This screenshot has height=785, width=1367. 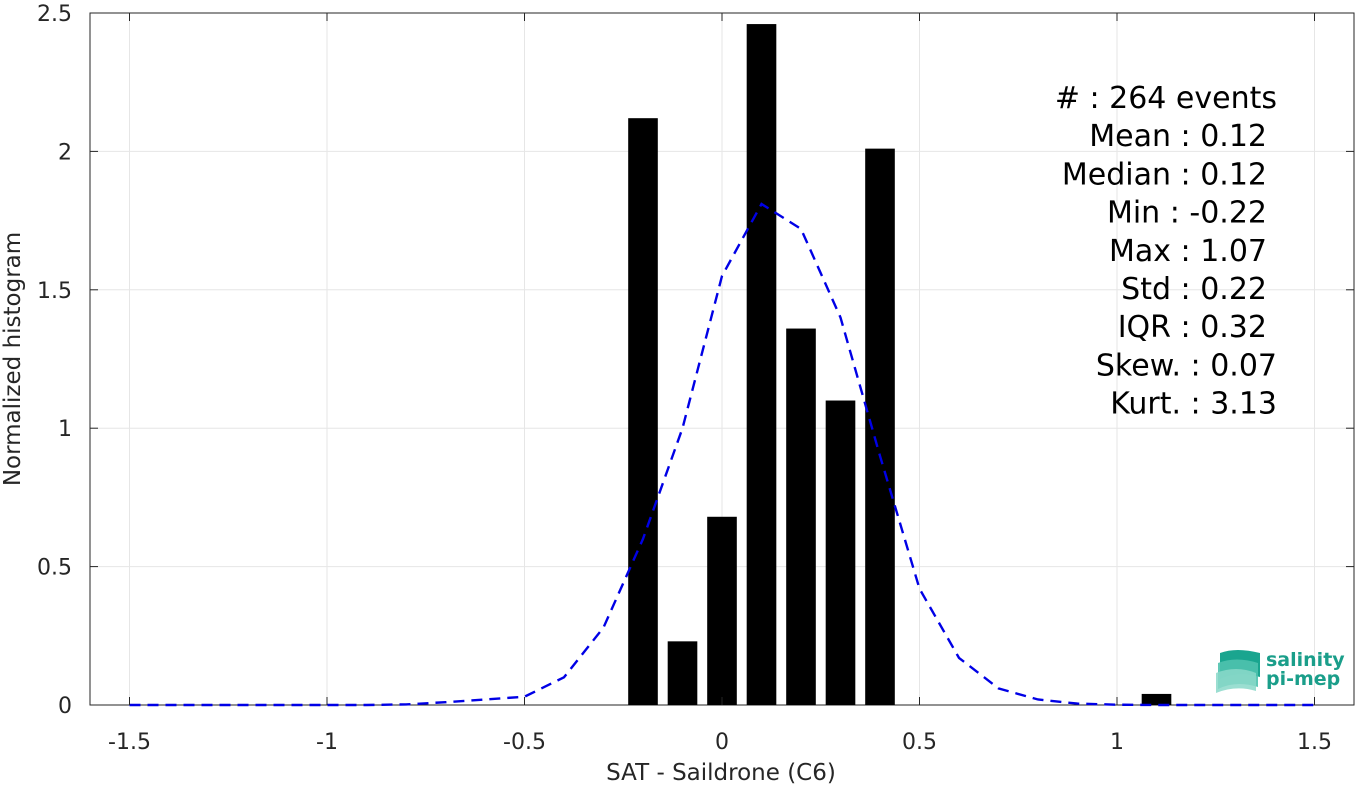 I want to click on y-tick-label-0: 0, so click(x=65, y=706).